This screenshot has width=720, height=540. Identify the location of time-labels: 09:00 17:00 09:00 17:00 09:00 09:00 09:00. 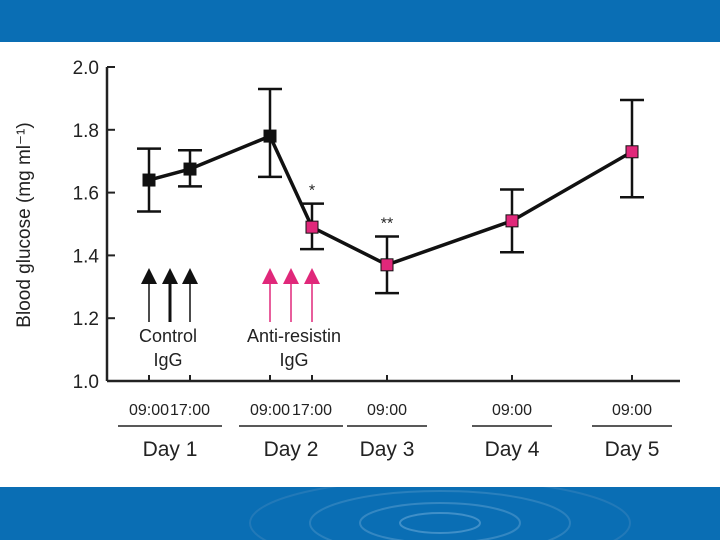
(390, 410).